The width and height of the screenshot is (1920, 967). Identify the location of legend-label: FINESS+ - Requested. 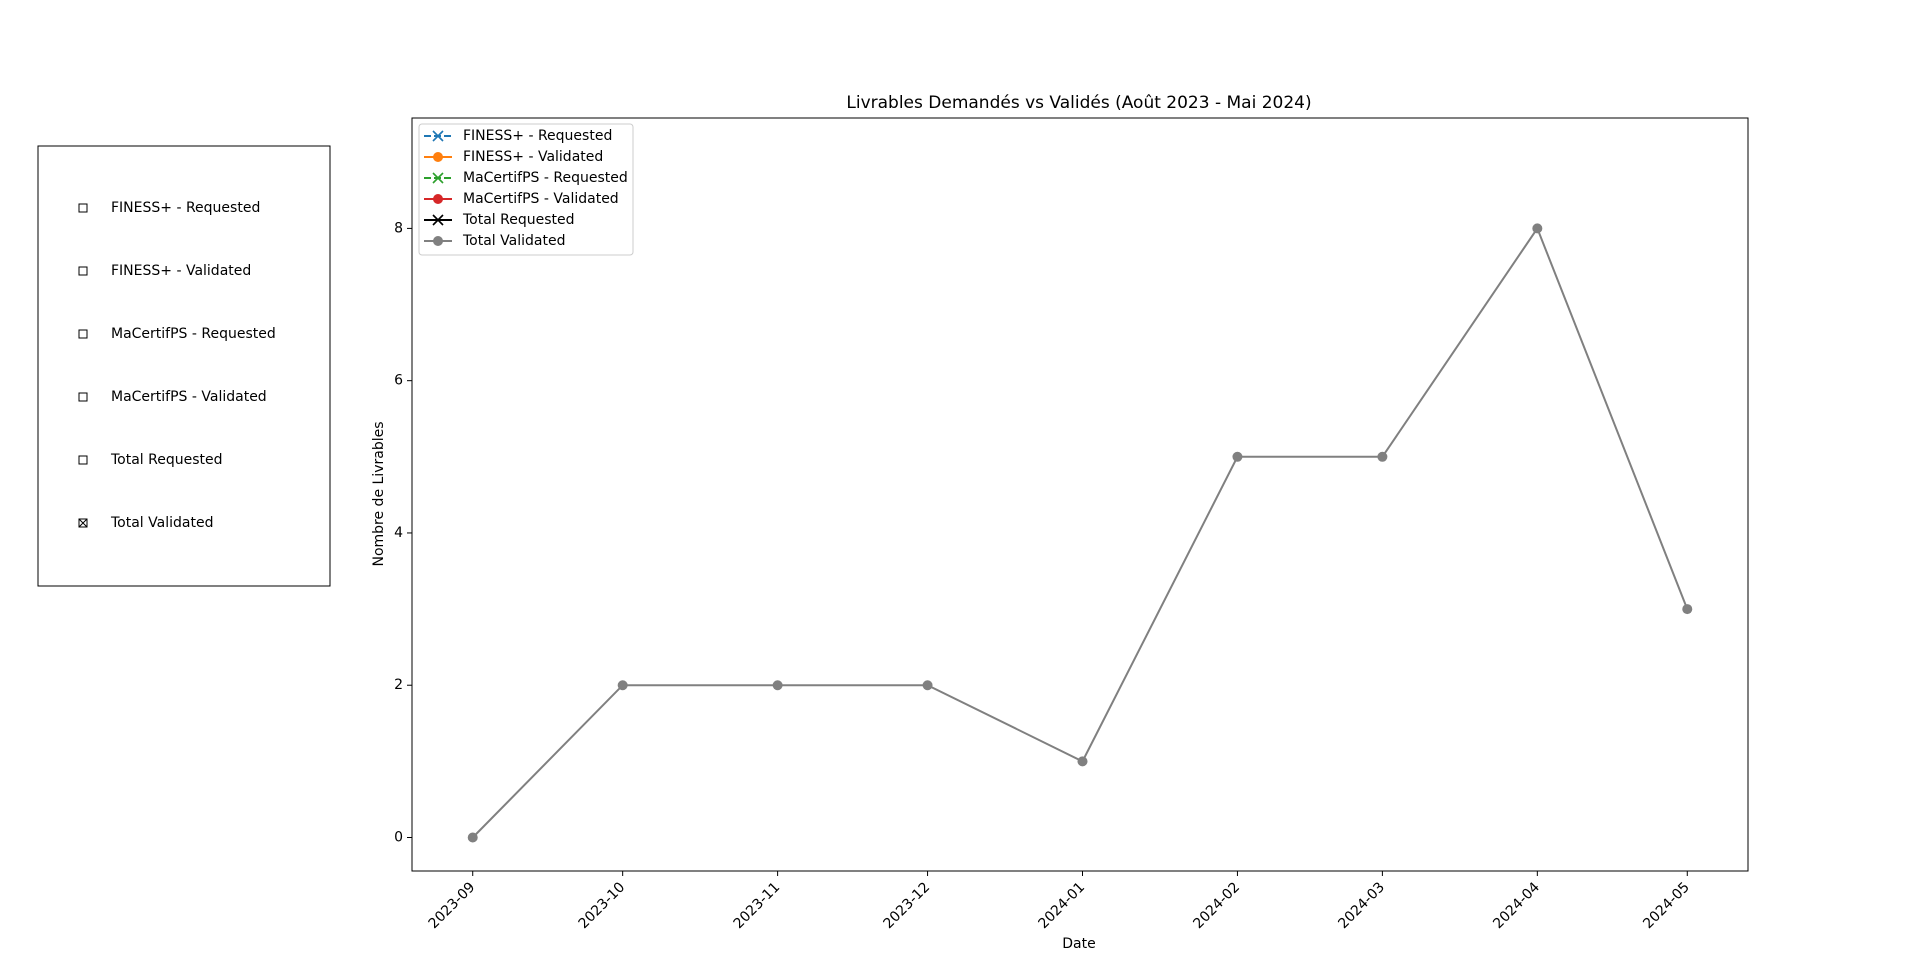
(537, 136).